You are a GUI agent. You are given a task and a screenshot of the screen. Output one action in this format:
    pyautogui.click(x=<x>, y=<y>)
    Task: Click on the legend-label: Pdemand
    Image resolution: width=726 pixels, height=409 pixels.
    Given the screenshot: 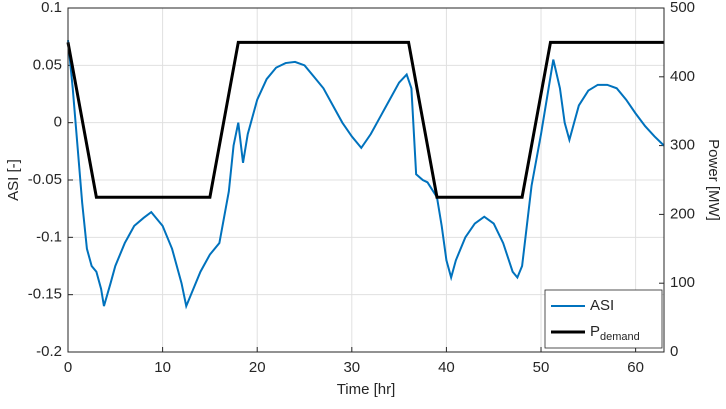 What is the action you would take?
    pyautogui.click(x=615, y=333)
    